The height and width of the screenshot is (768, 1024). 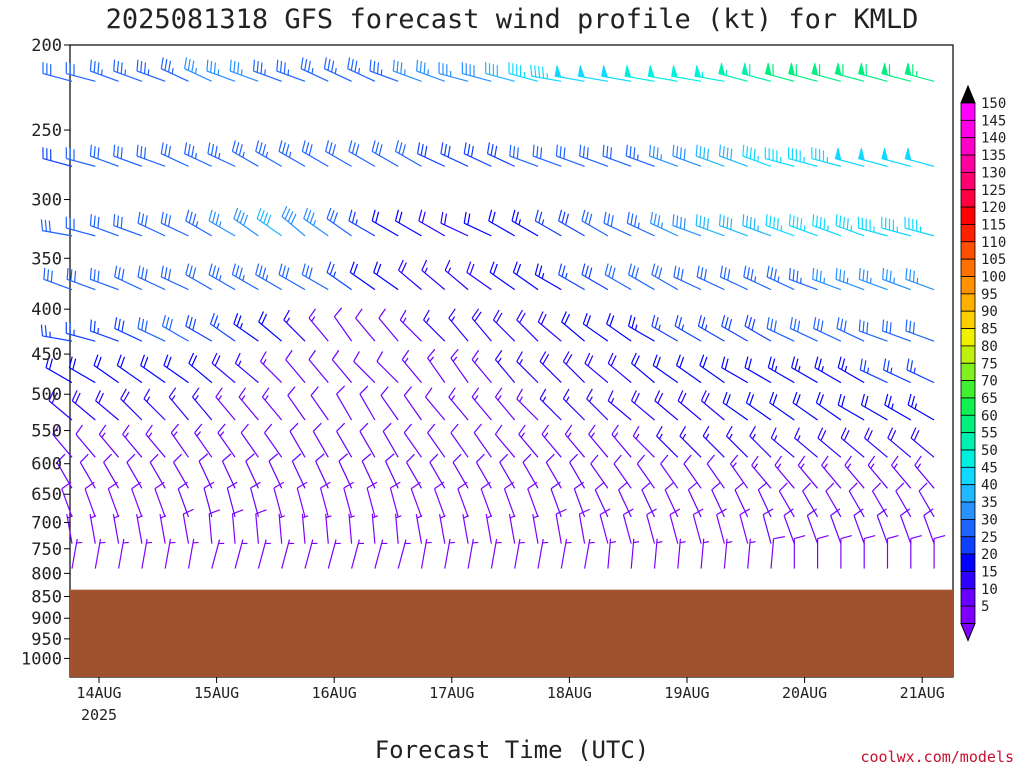 I want to click on y-tick-label: 700, so click(x=46, y=523).